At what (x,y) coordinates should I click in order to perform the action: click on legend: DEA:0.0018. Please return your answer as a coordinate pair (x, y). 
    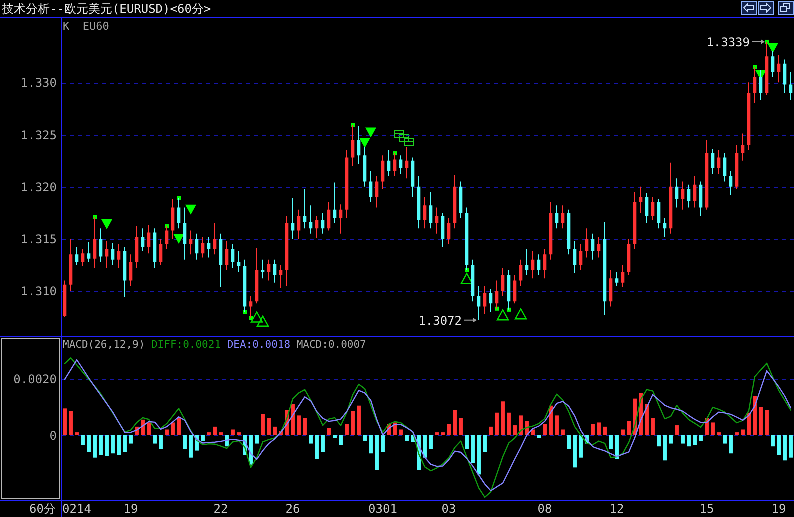
    Looking at the image, I should click on (259, 345).